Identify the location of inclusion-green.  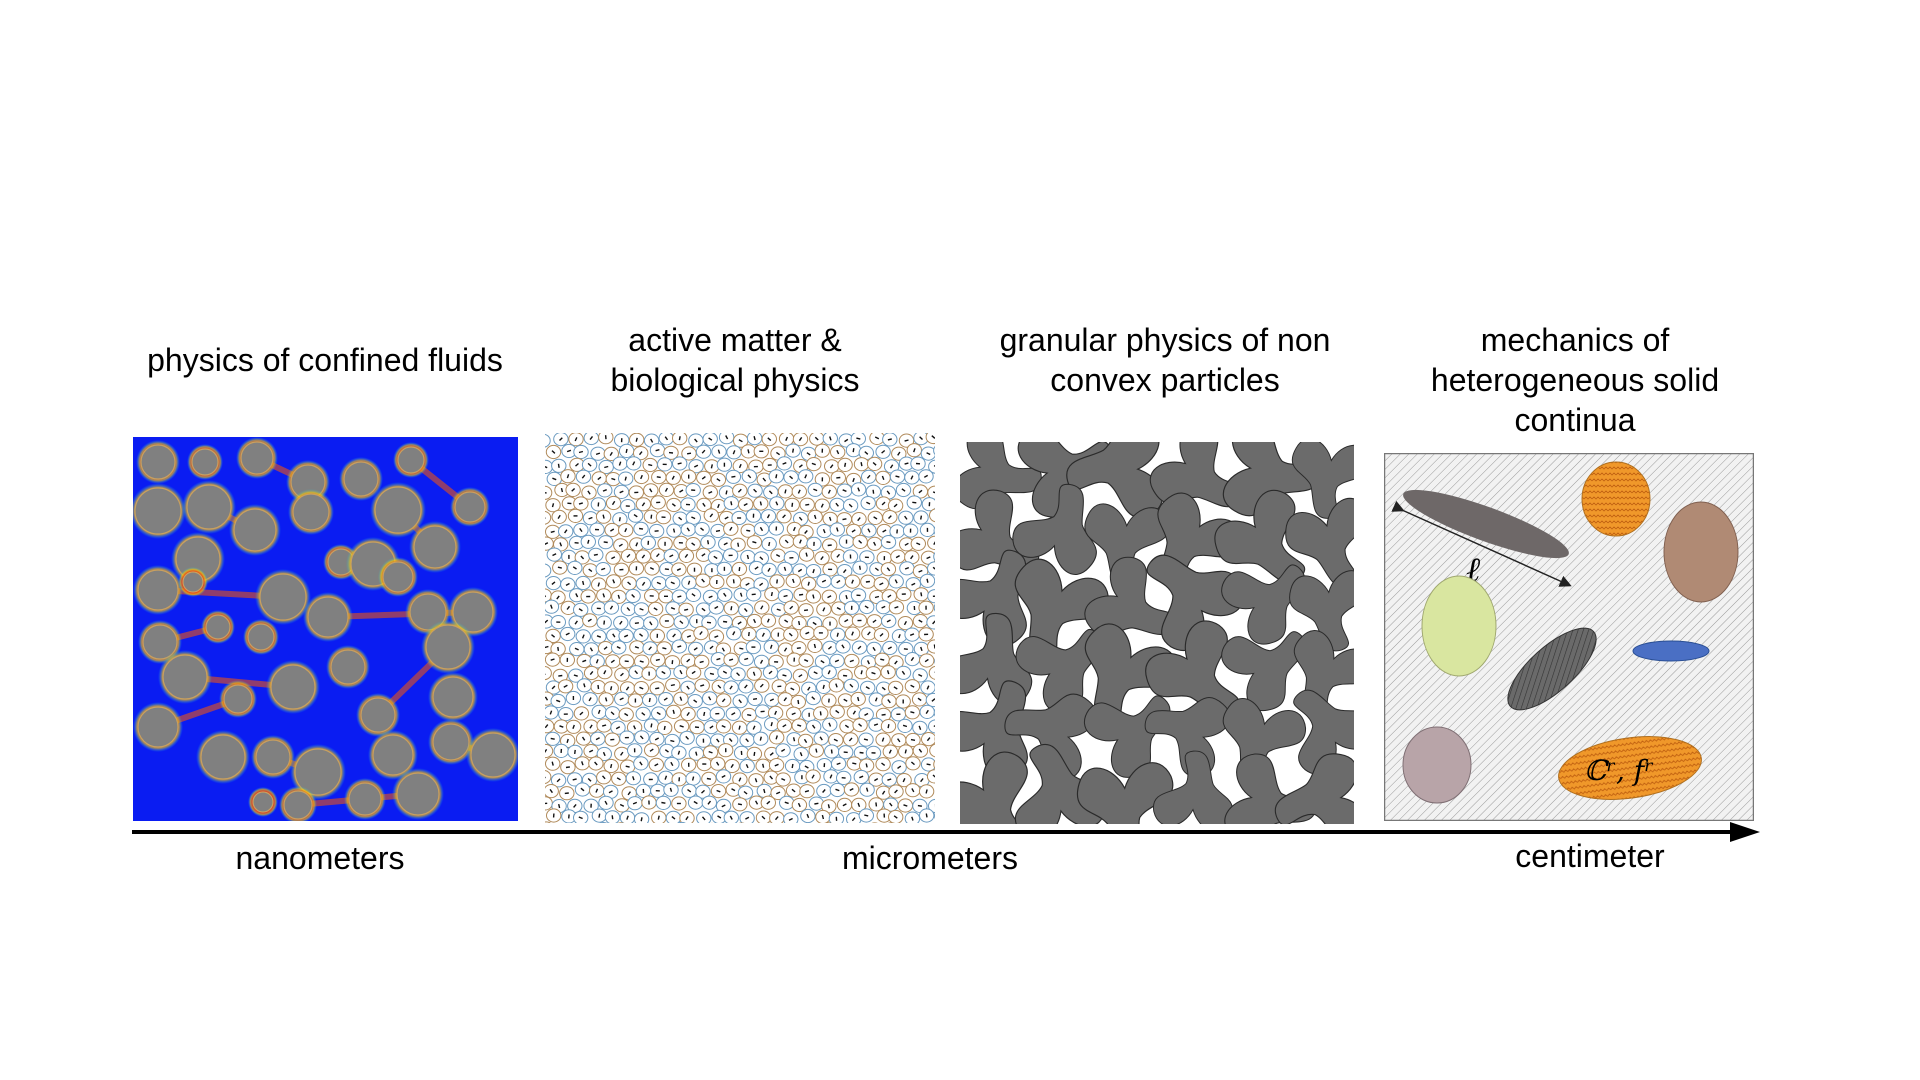
(1459, 626).